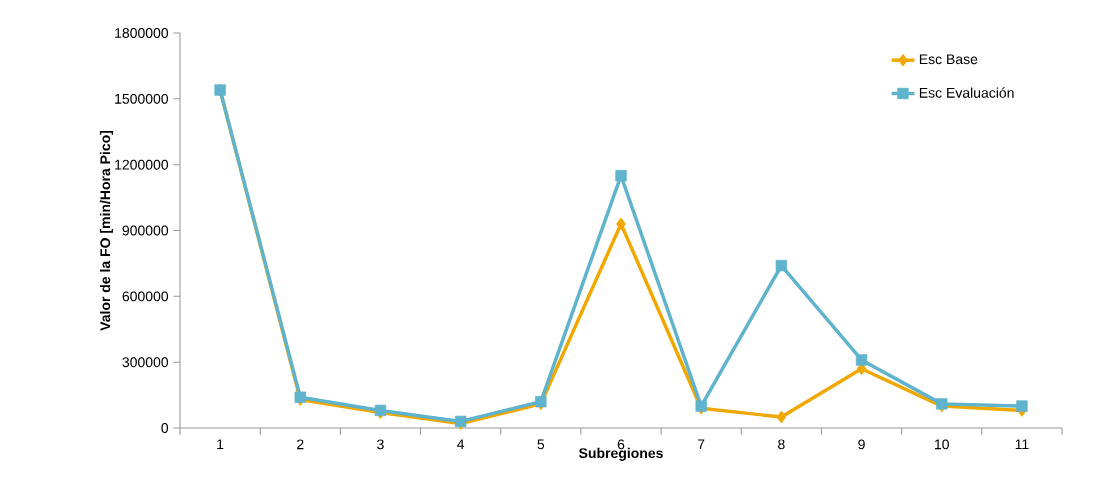  I want to click on x-tick-label: 8, so click(781, 444).